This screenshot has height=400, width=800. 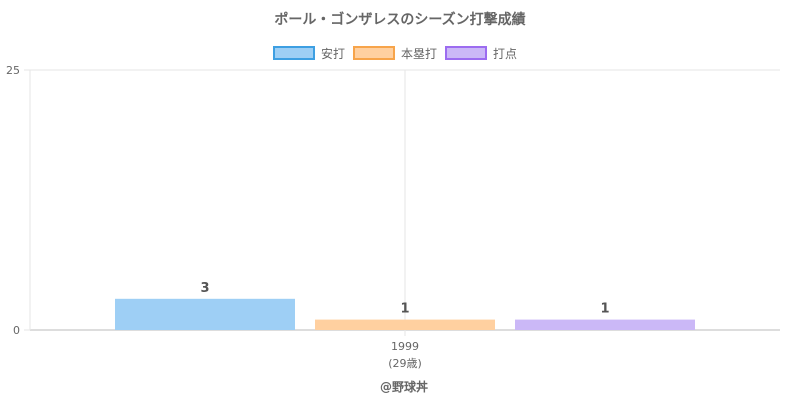 I want to click on legend-label-3: 打点, so click(x=505, y=54).